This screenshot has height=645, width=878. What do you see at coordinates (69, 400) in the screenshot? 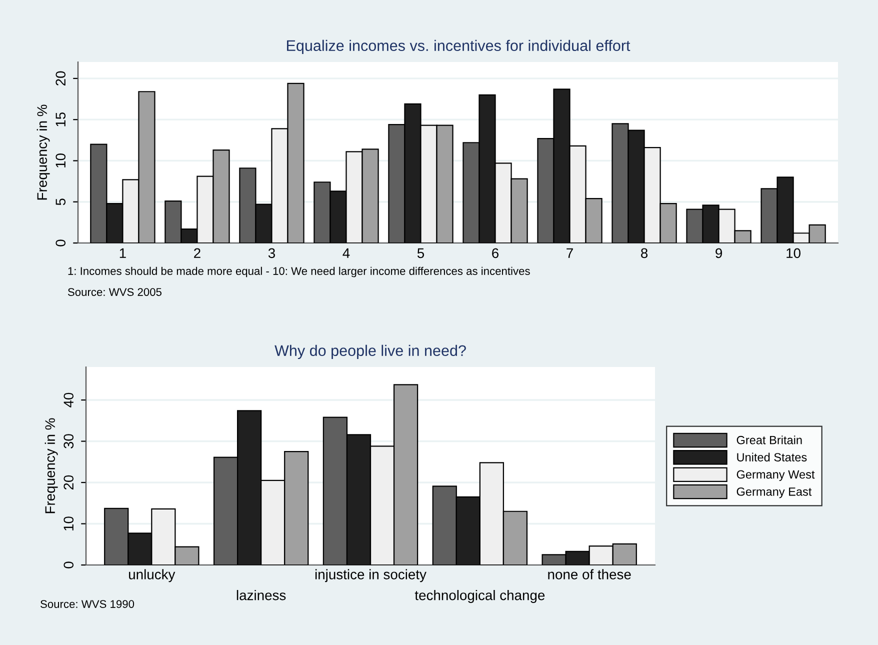
I see `y-tick-label: 40` at bounding box center [69, 400].